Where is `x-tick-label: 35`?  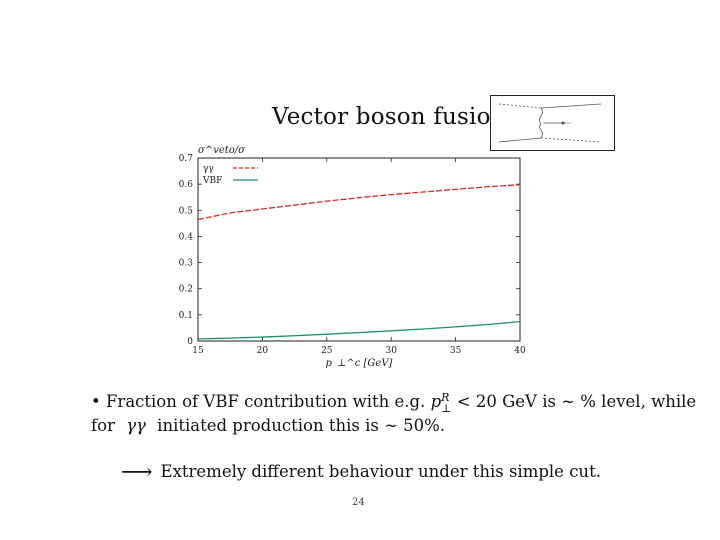 x-tick-label: 35 is located at coordinates (456, 351).